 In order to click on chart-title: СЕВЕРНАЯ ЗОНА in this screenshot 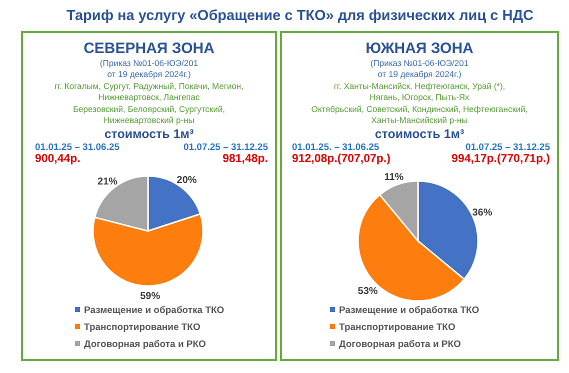, I will do `click(149, 48)`.